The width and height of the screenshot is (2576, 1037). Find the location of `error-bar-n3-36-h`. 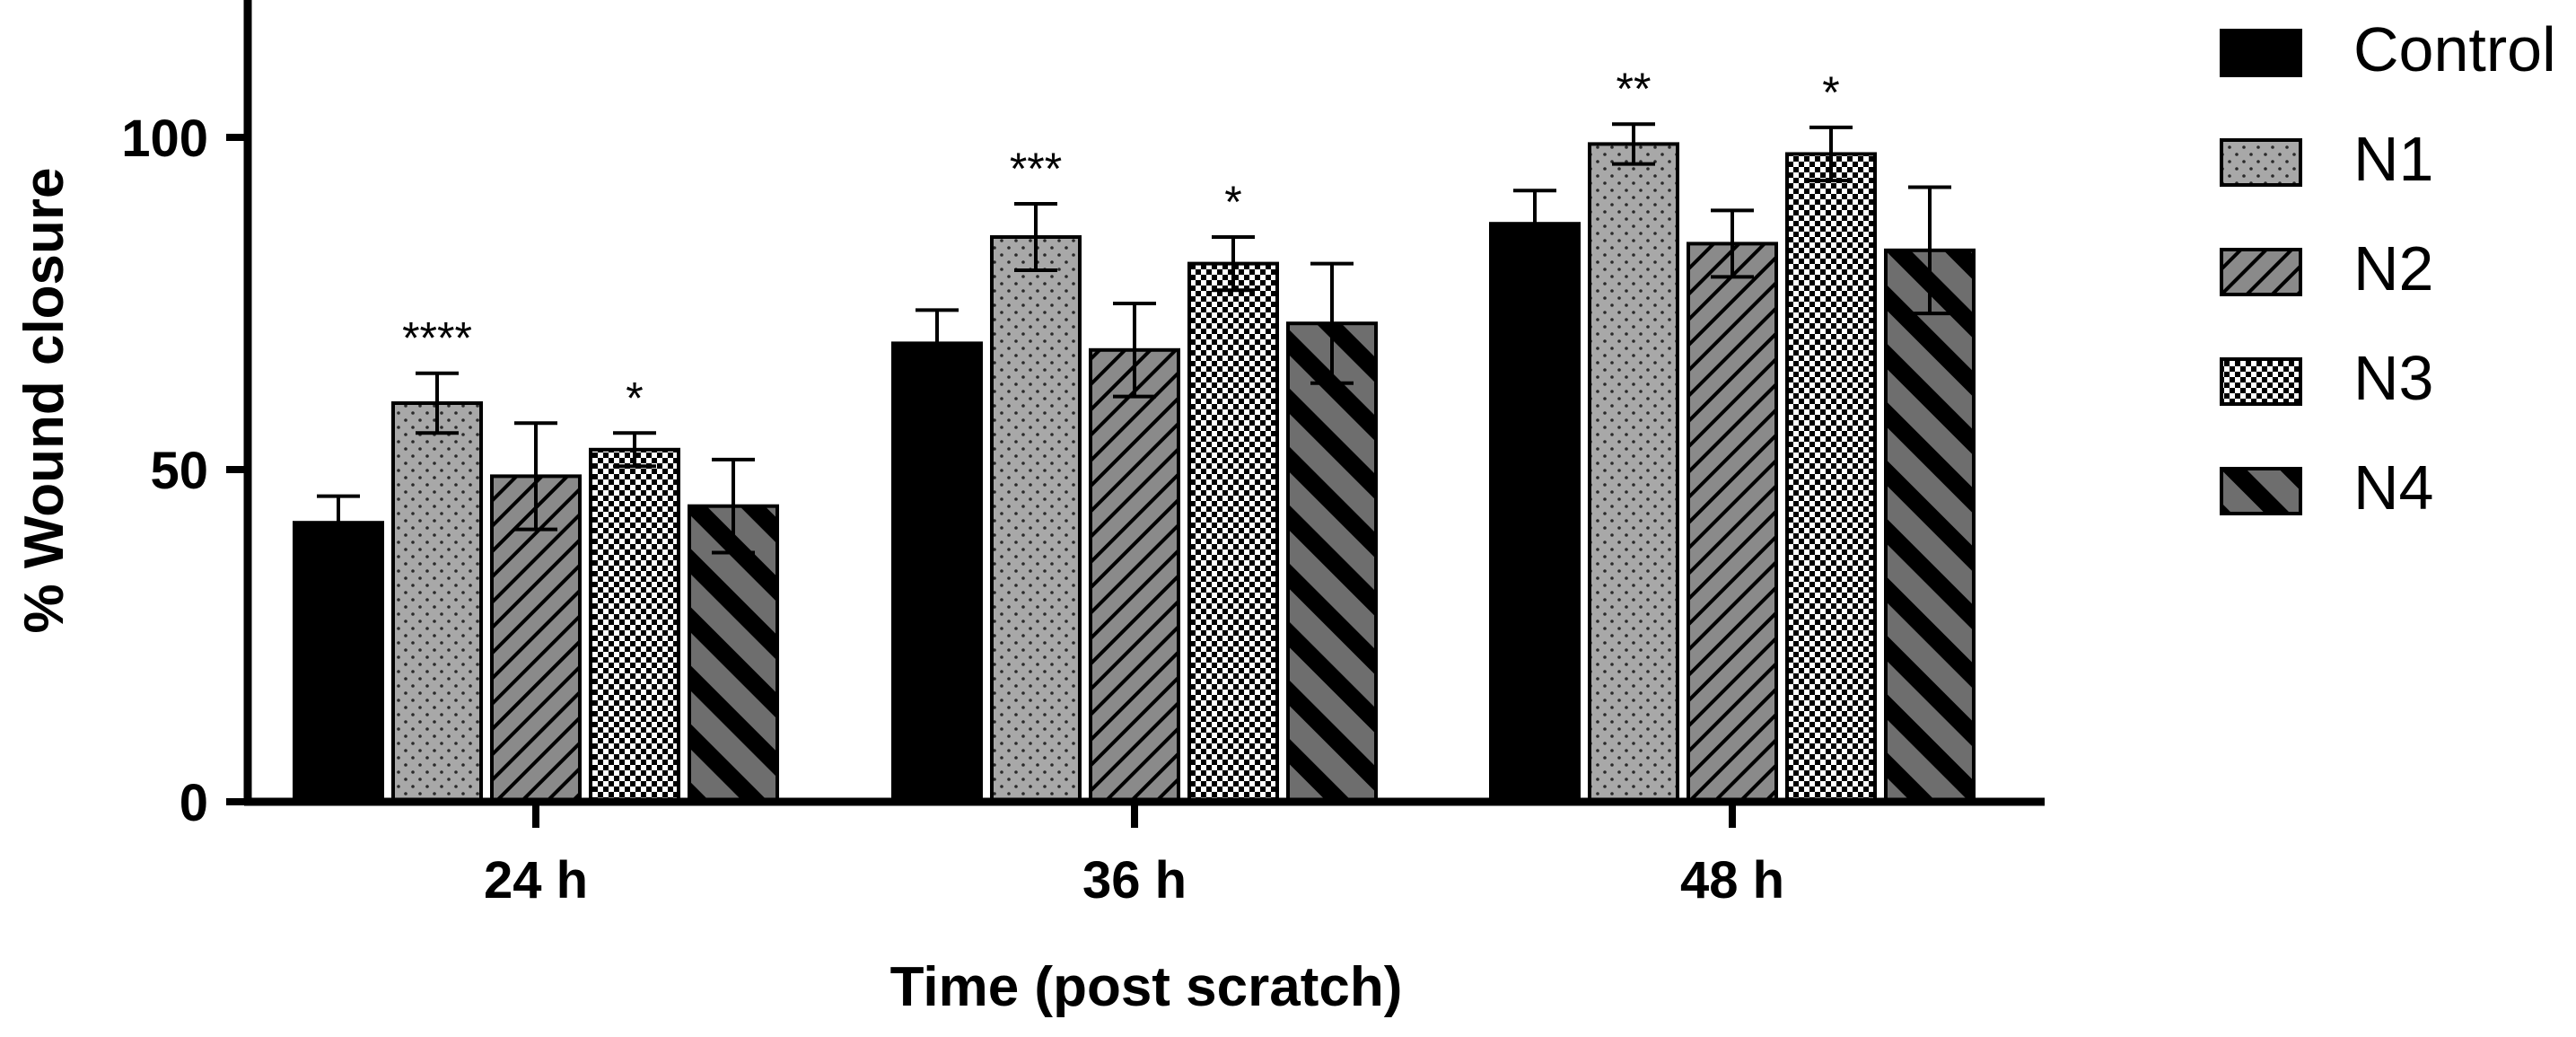

error-bar-n3-36-h is located at coordinates (1233, 264).